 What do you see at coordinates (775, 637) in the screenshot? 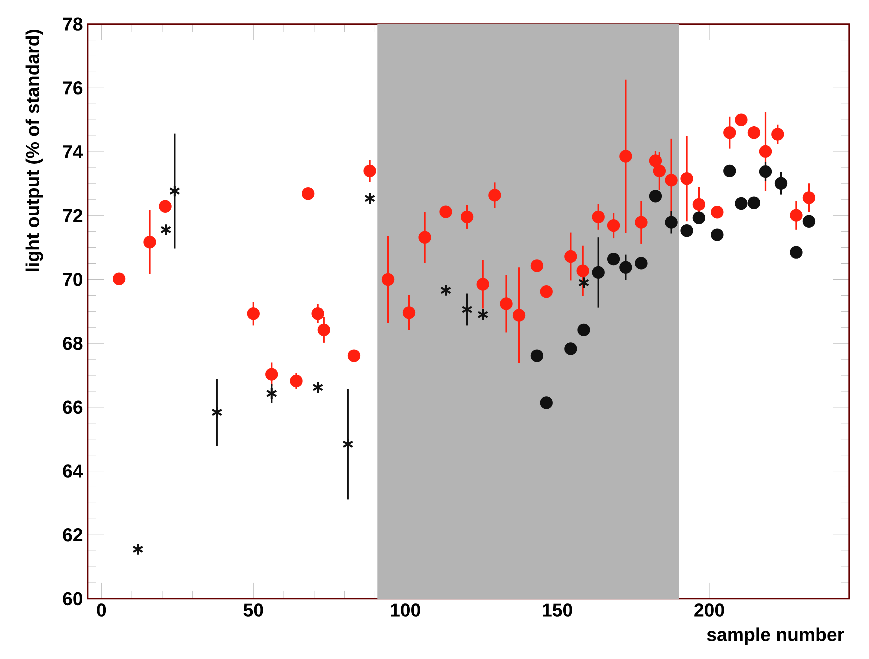
I see `x-axis-title: sample number` at bounding box center [775, 637].